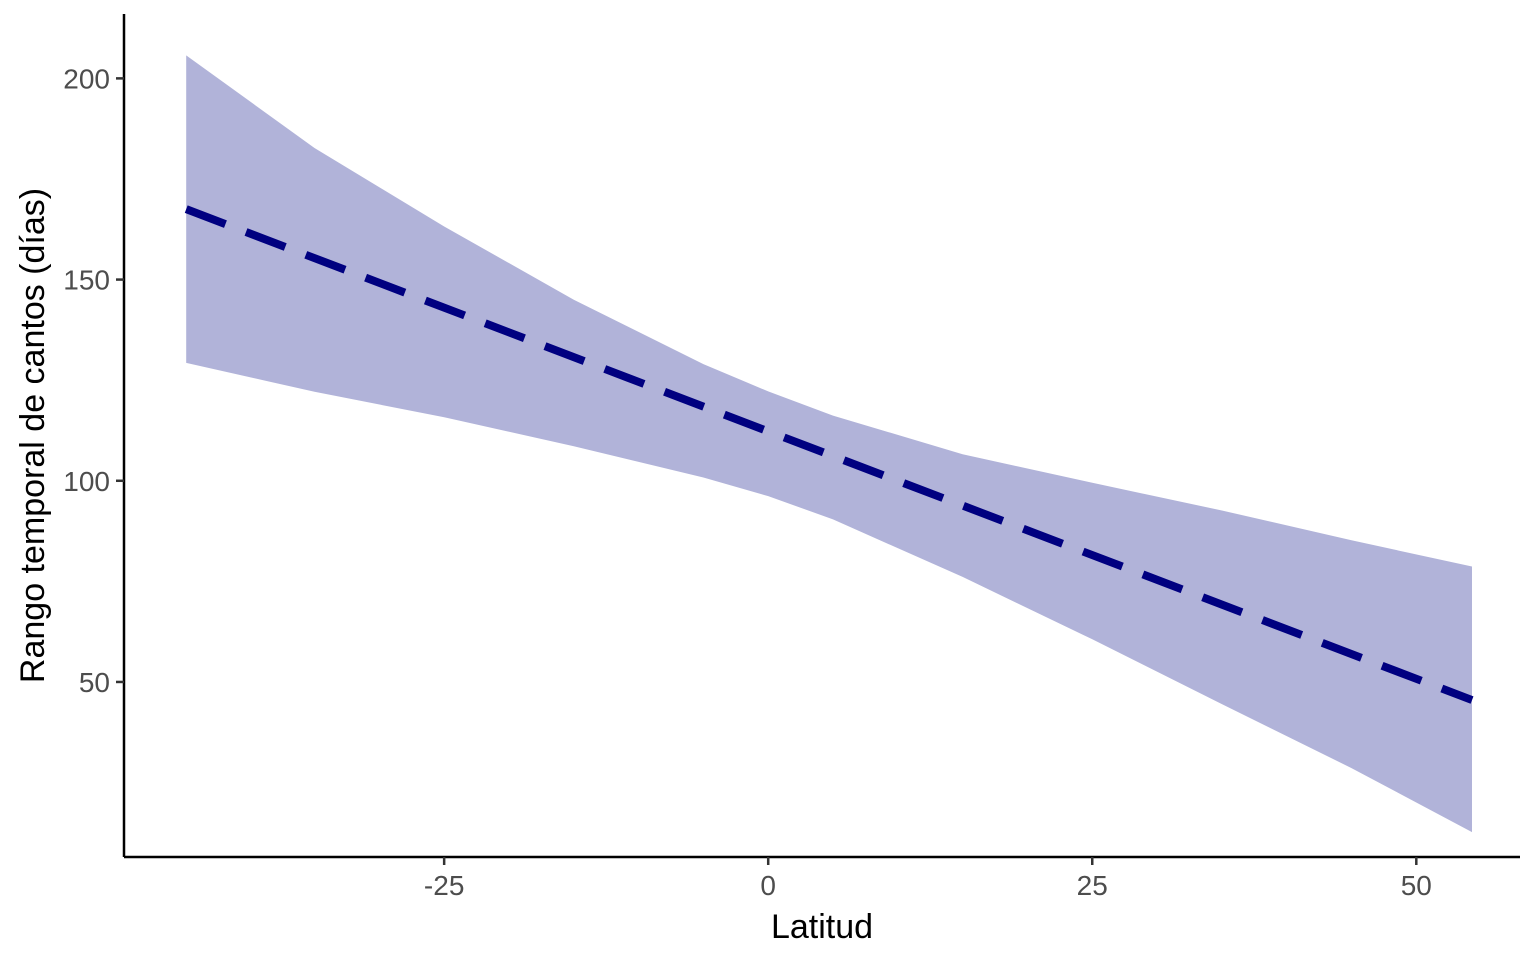 The height and width of the screenshot is (960, 1536). Describe the element at coordinates (1416, 885) in the screenshot. I see `x-tick-label: 50` at that location.